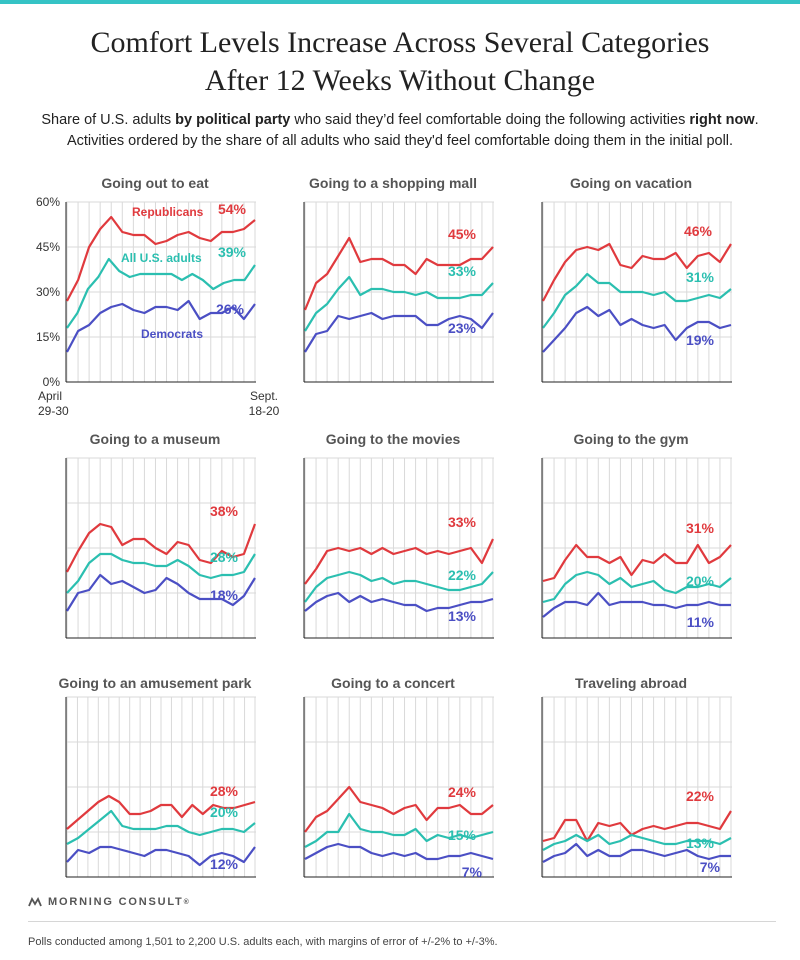  I want to click on end-value-label-democrats: 13%, so click(462, 616).